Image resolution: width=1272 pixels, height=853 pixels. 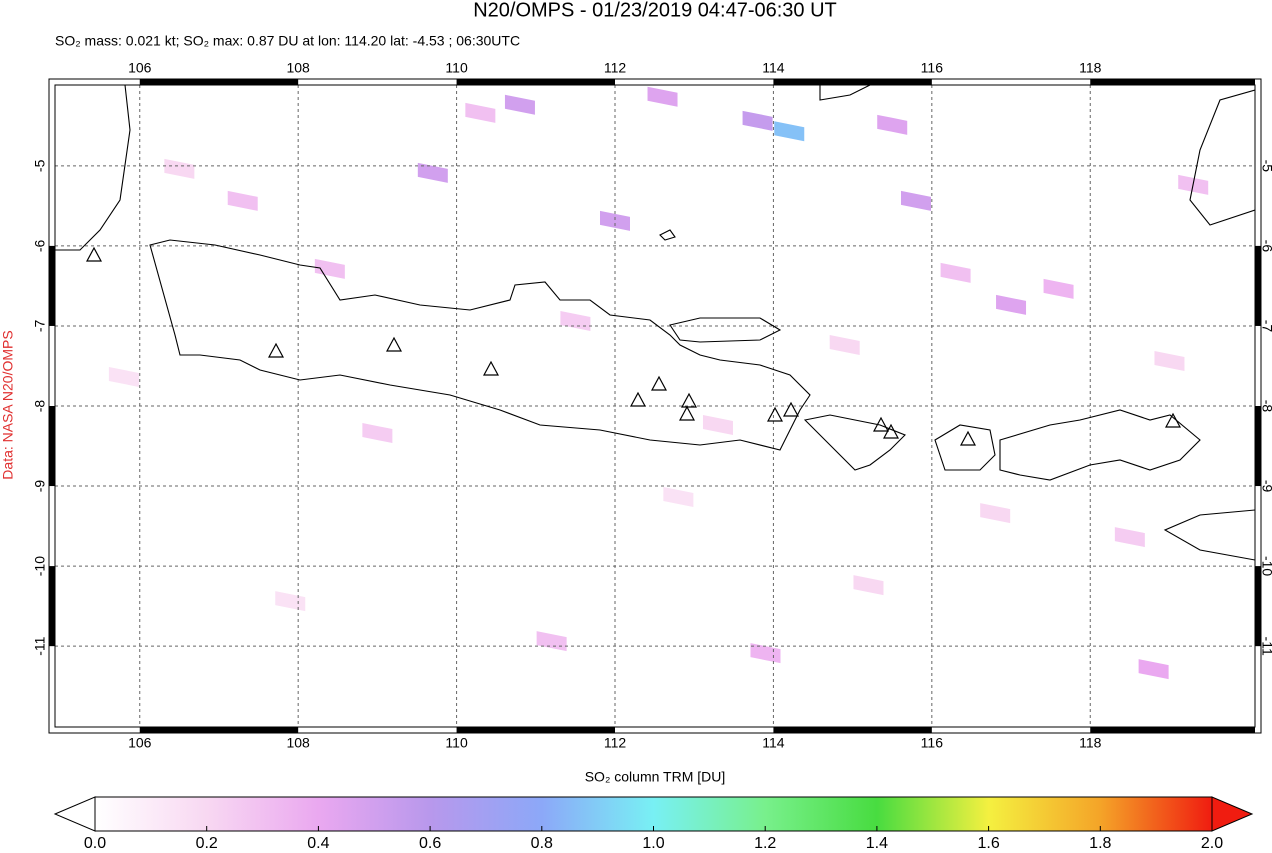 I want to click on title: N20/OMPS - 01/23/2019 04:47-06:30 UT, so click(x=655, y=10).